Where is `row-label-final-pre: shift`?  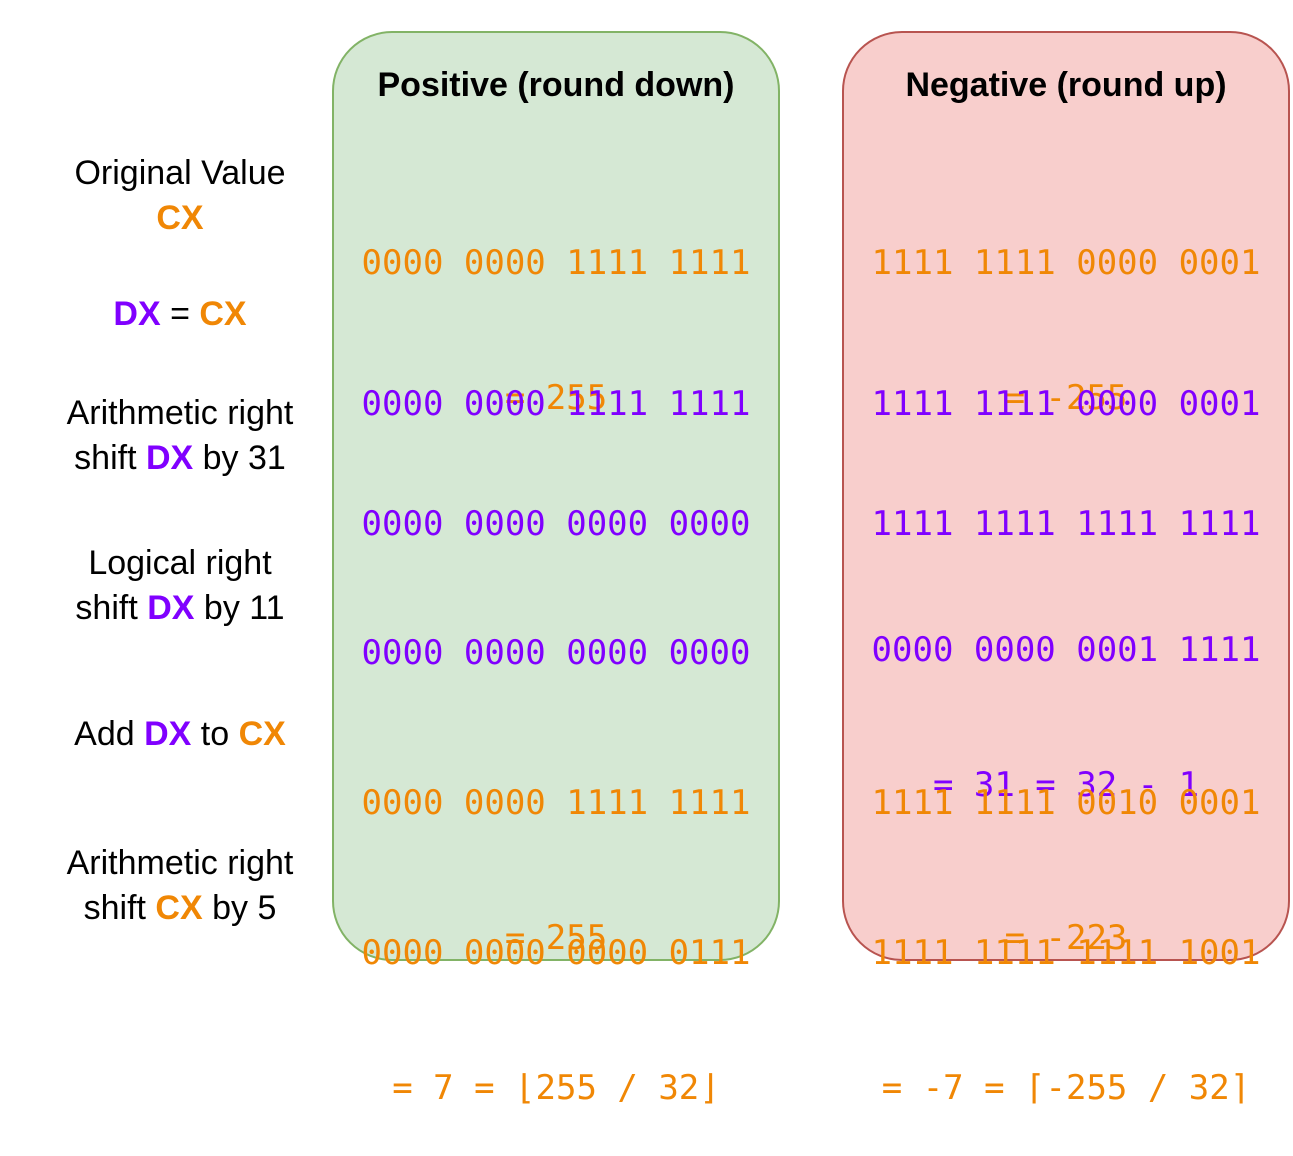 row-label-final-pre: shift is located at coordinates (119, 908).